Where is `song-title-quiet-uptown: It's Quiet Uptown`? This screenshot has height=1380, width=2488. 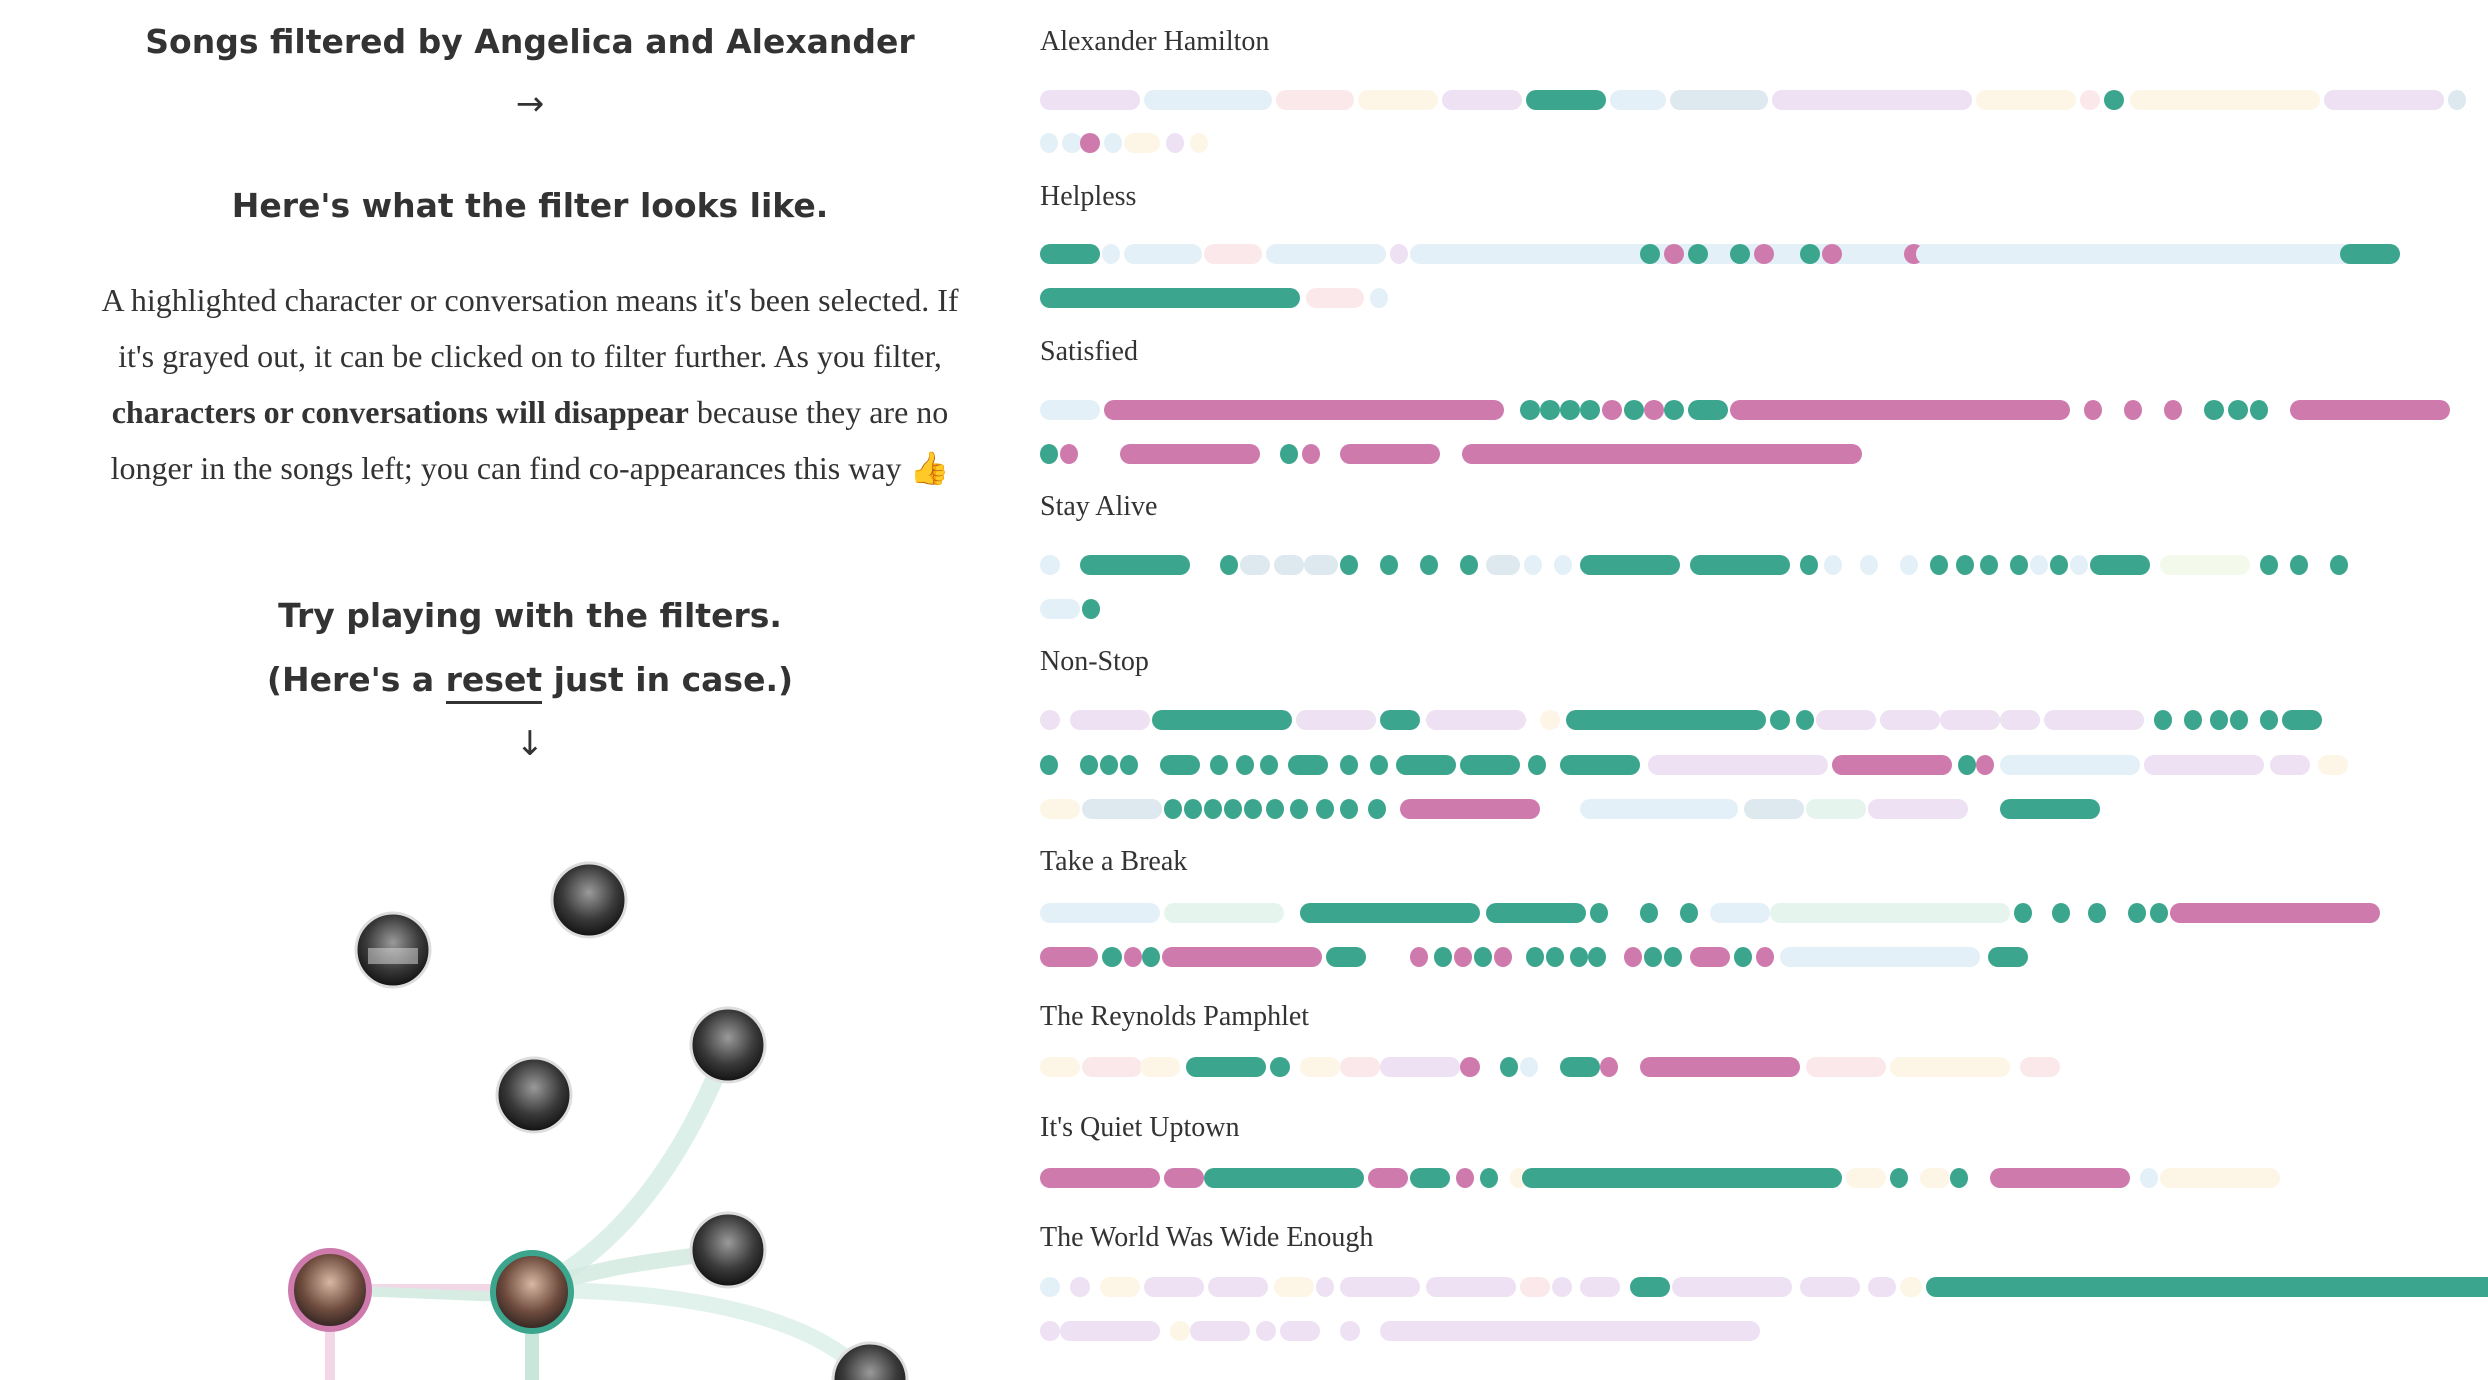
song-title-quiet-uptown: It's Quiet Uptown is located at coordinates (1140, 1127).